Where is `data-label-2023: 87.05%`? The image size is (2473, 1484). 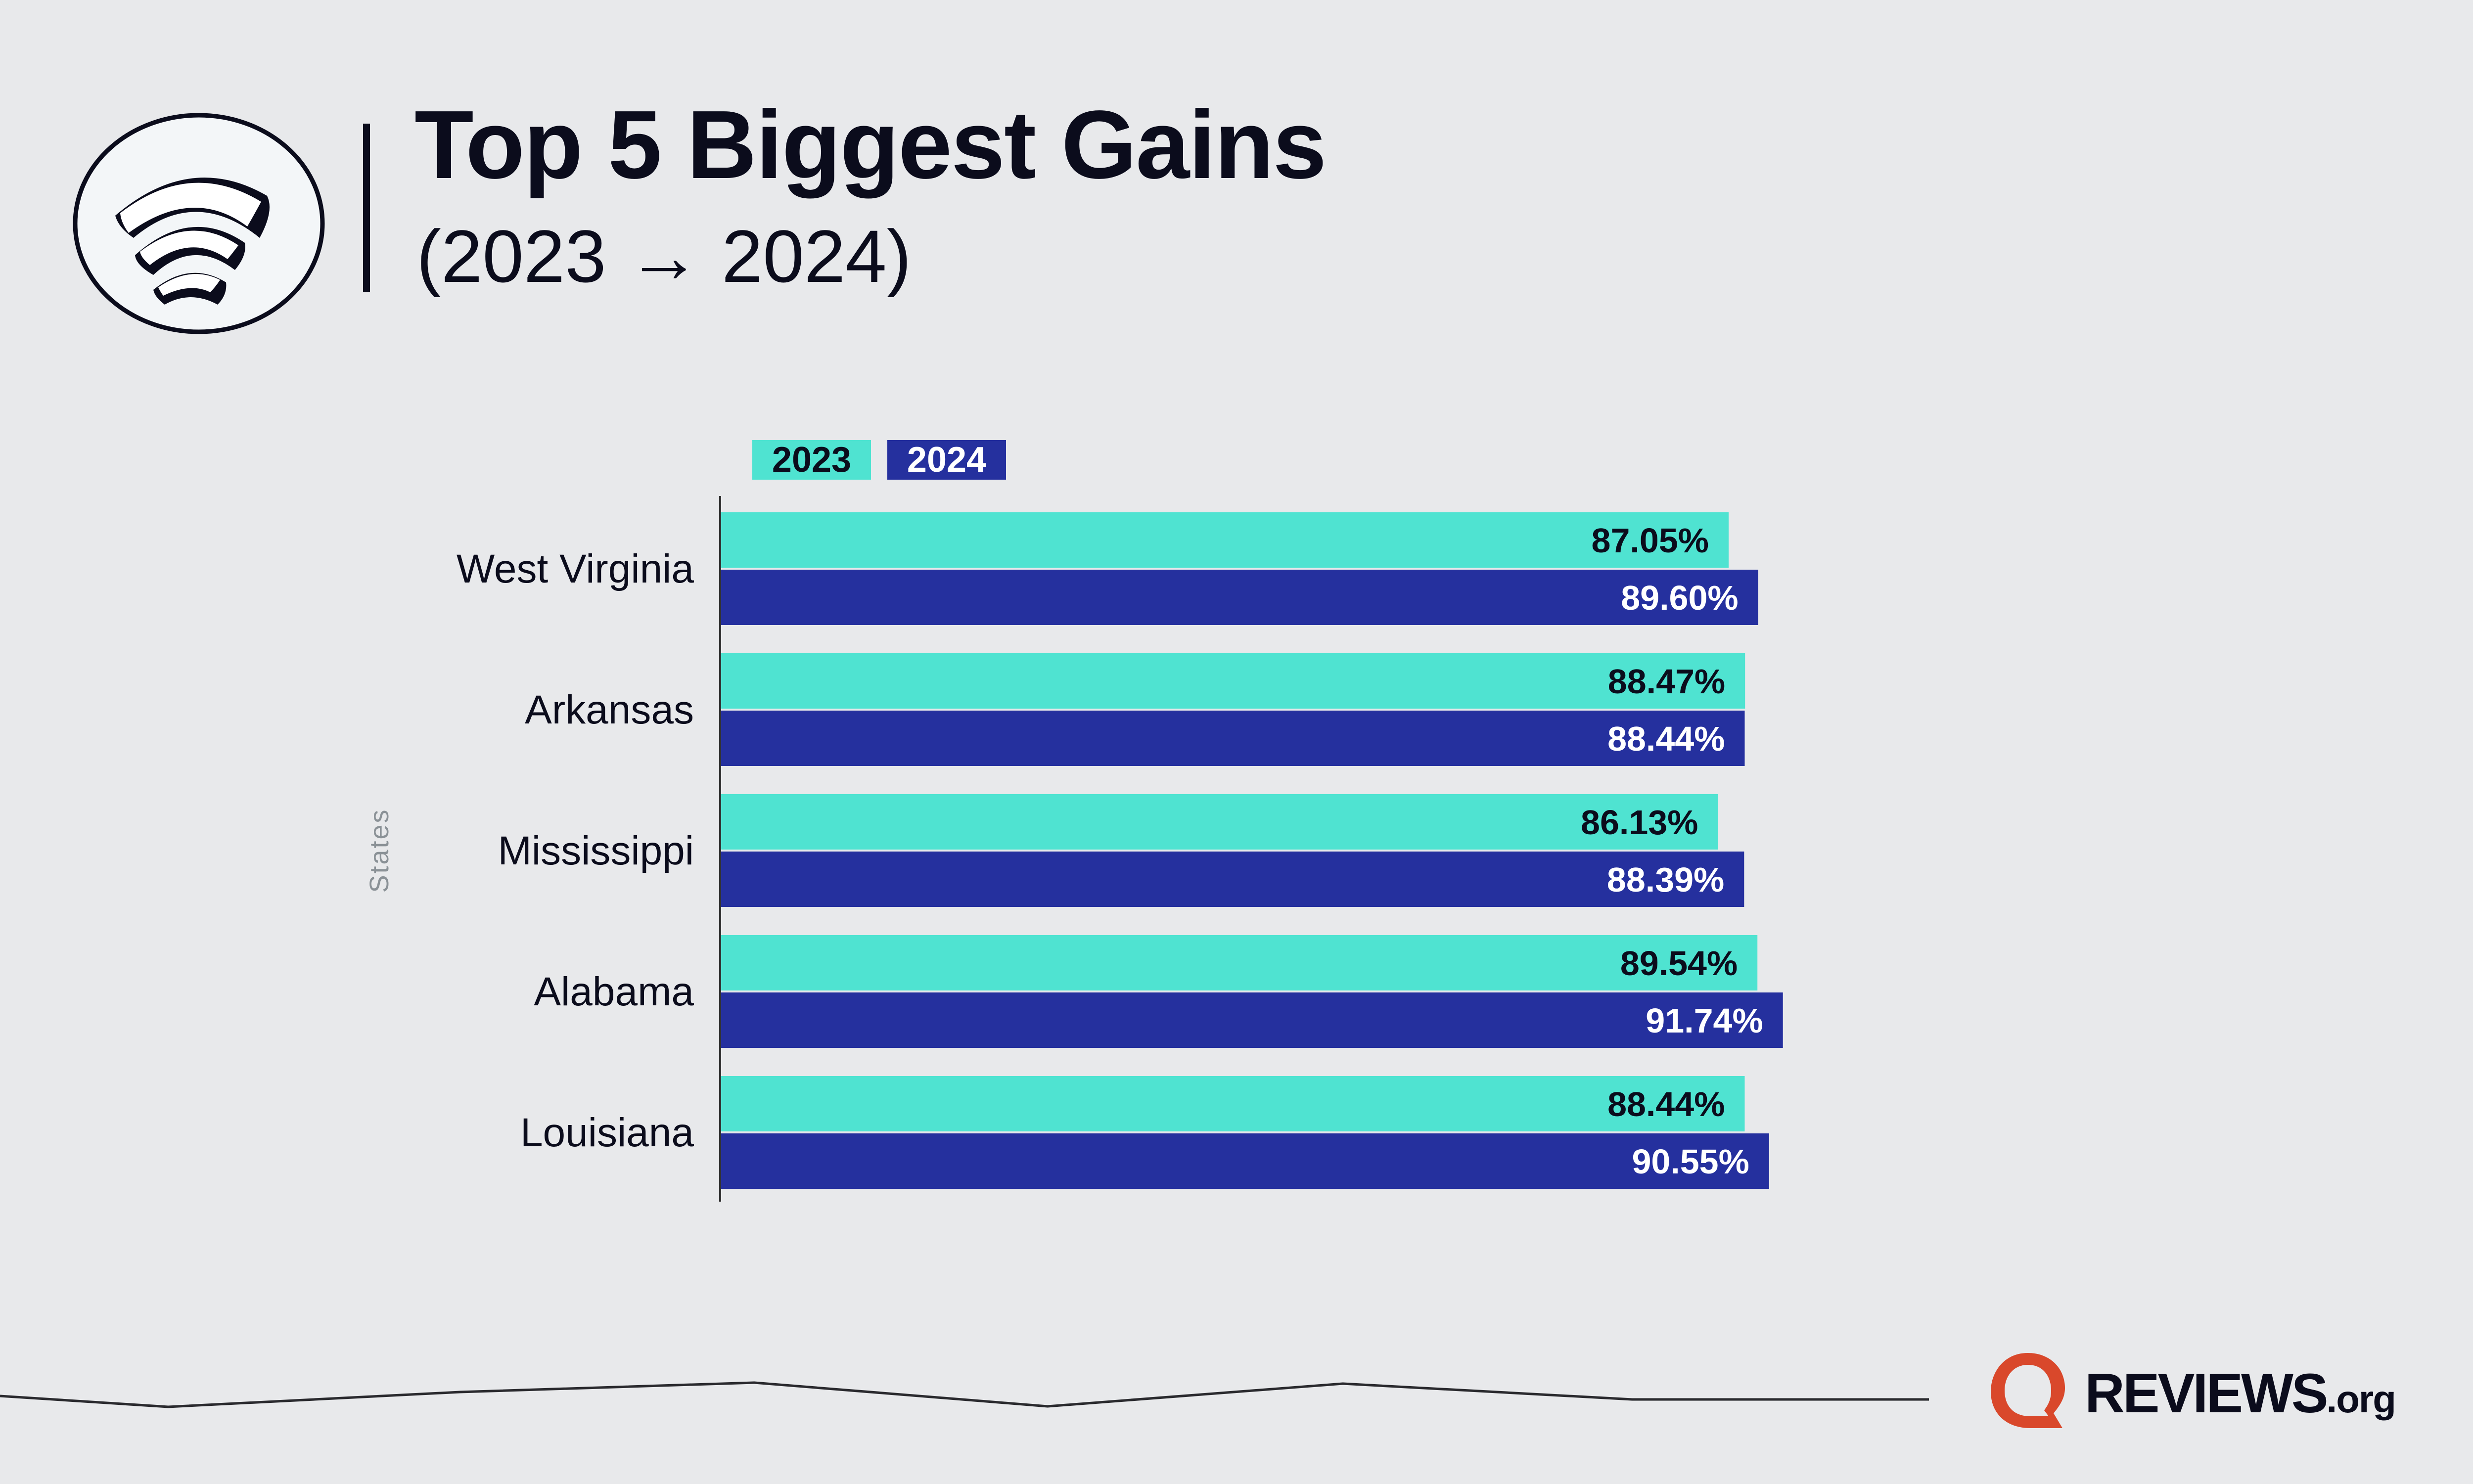
data-label-2023: 87.05% is located at coordinates (1651, 540).